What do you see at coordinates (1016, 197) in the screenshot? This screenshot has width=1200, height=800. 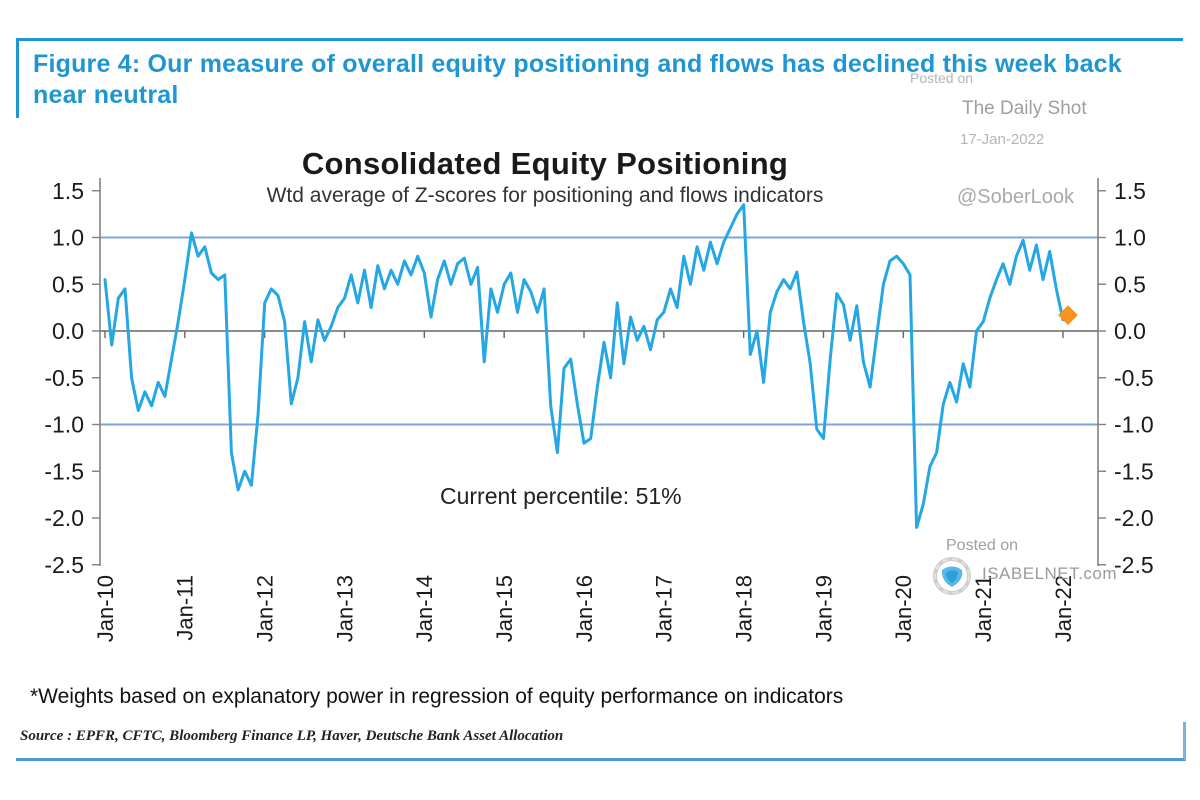 I see `soberlook-watermark: @SoberLook` at bounding box center [1016, 197].